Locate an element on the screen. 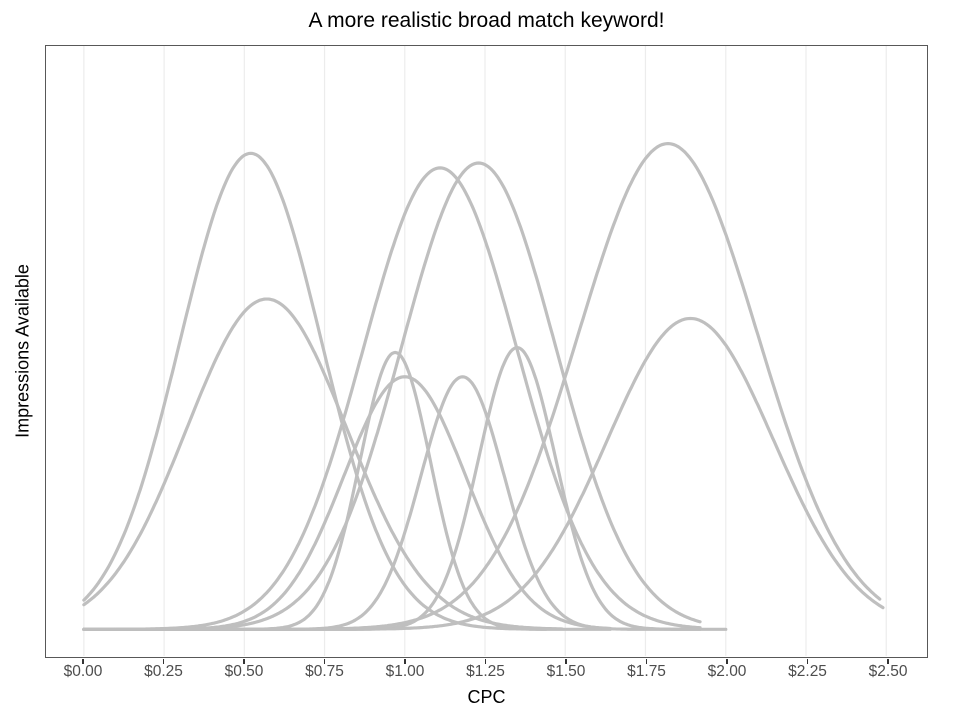  x-tick-label: $1.00 is located at coordinates (405, 671).